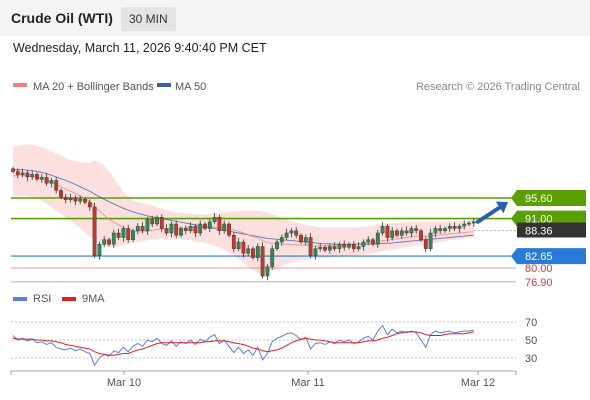 This screenshot has width=590, height=400. What do you see at coordinates (164, 85) in the screenshot?
I see `ma50-legend-swatch` at bounding box center [164, 85].